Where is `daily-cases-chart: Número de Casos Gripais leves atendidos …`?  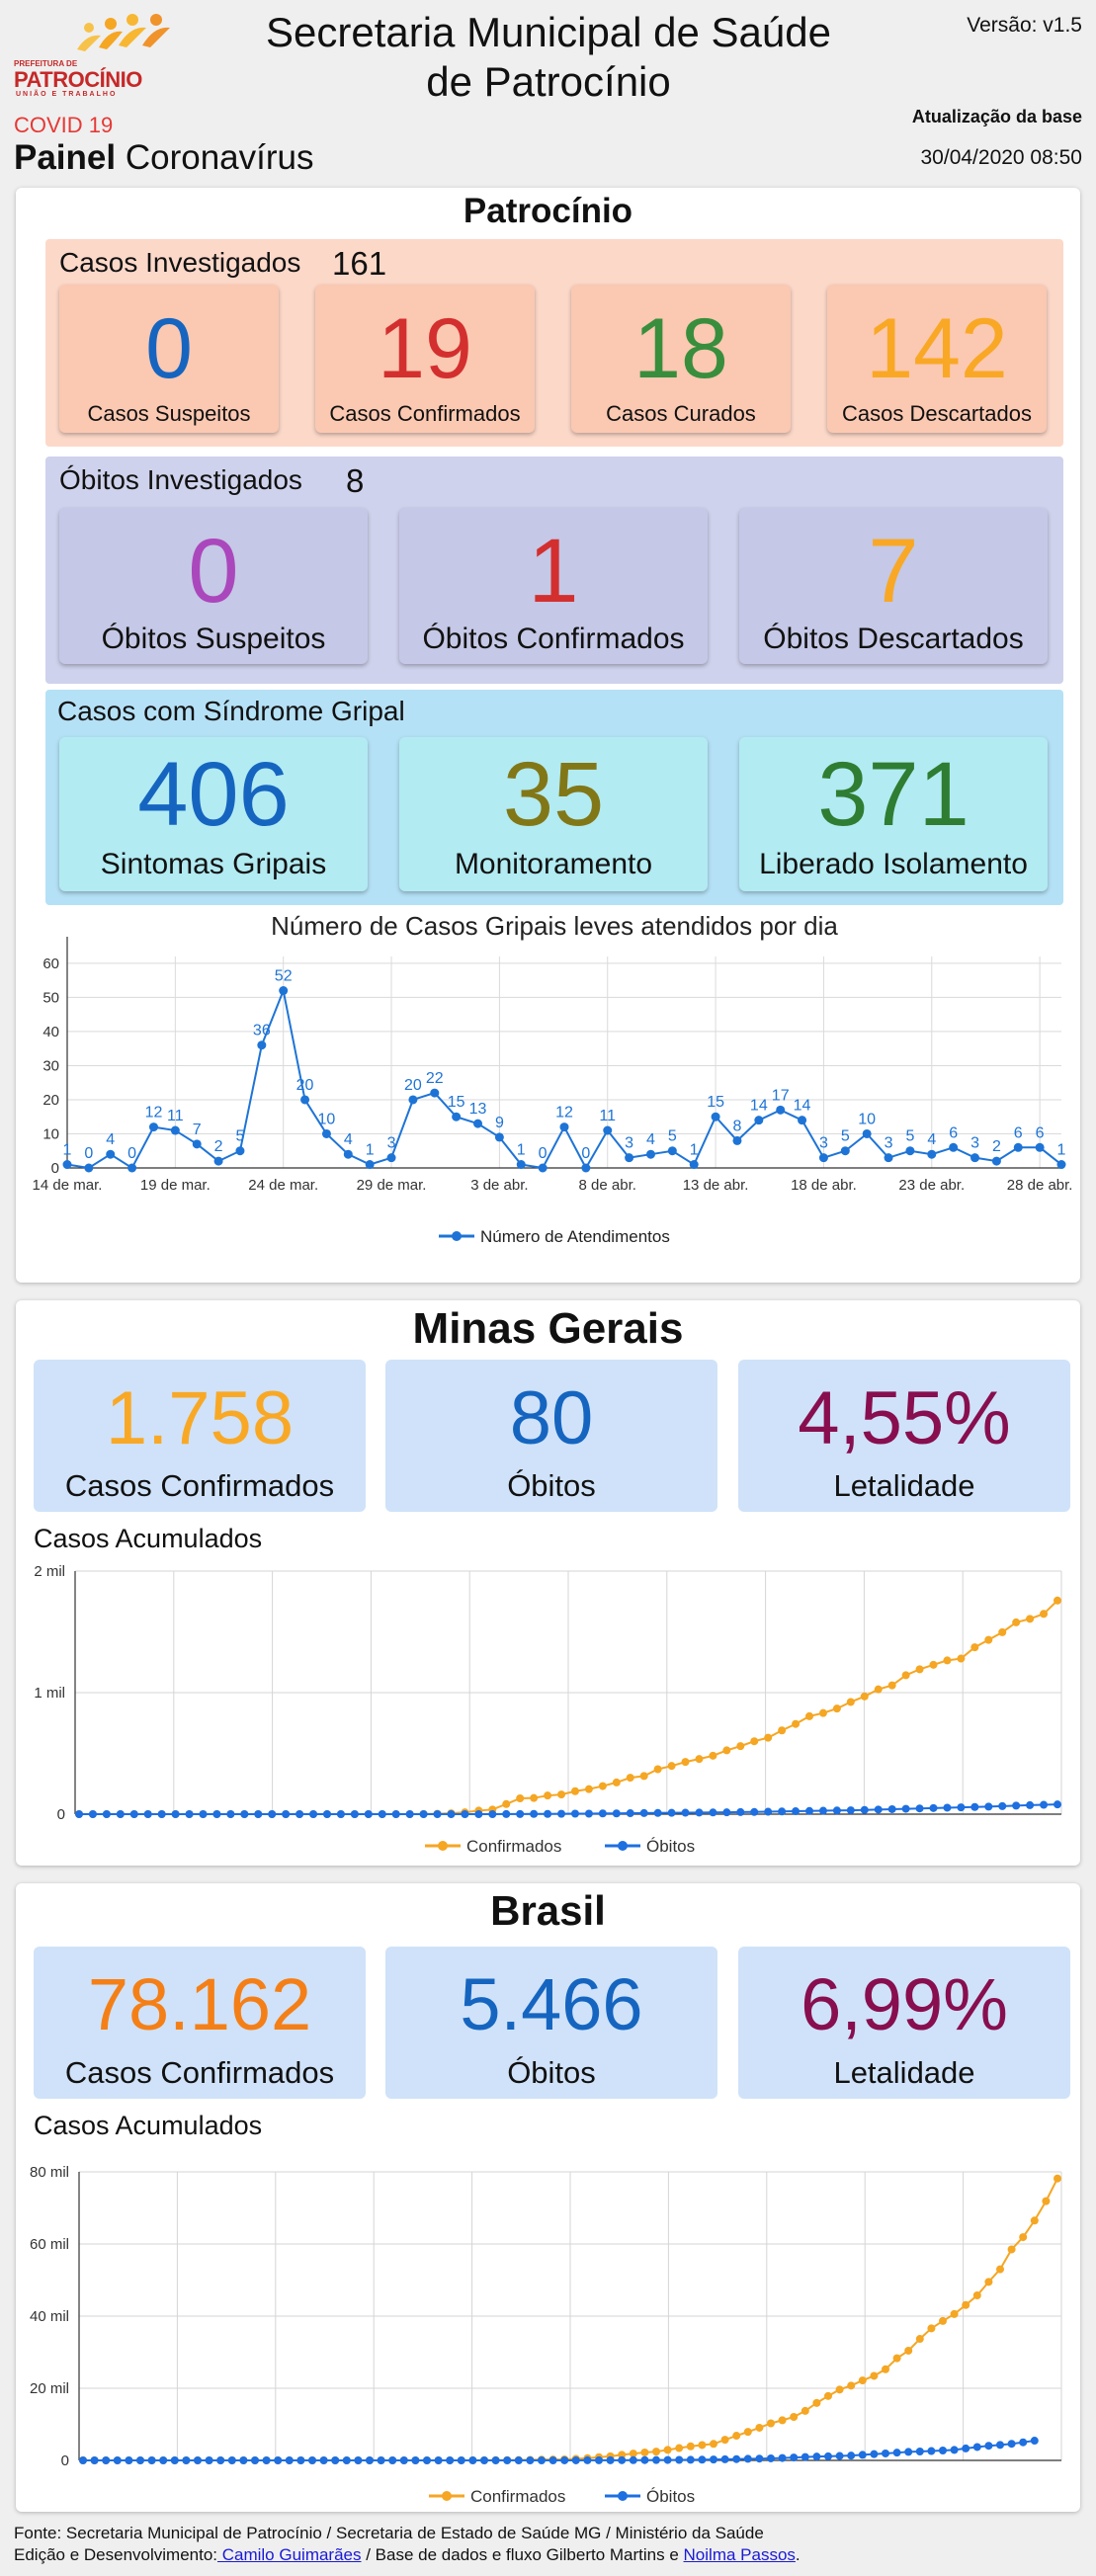 daily-cases-chart: Número de Casos Gripais leves atendidos … is located at coordinates (553, 1078).